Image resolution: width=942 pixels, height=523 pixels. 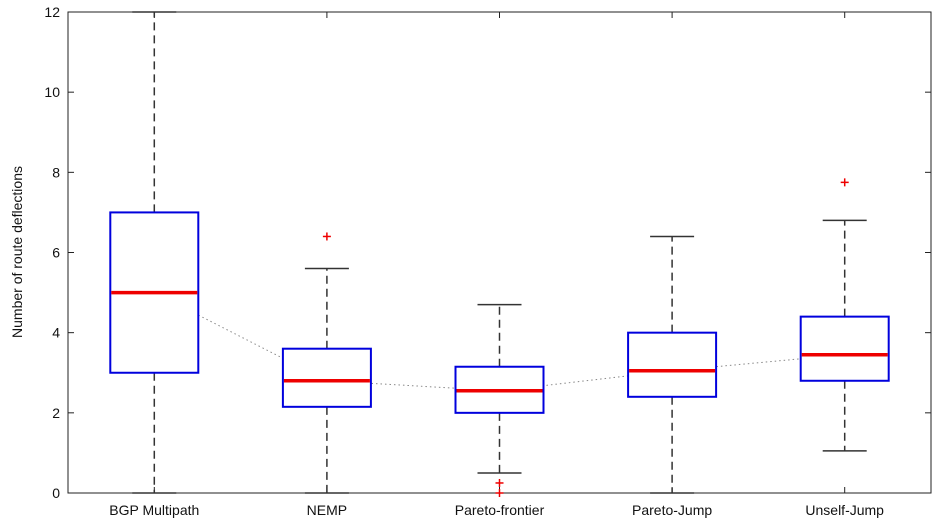 What do you see at coordinates (327, 510) in the screenshot?
I see `x-tick-label: NEMP` at bounding box center [327, 510].